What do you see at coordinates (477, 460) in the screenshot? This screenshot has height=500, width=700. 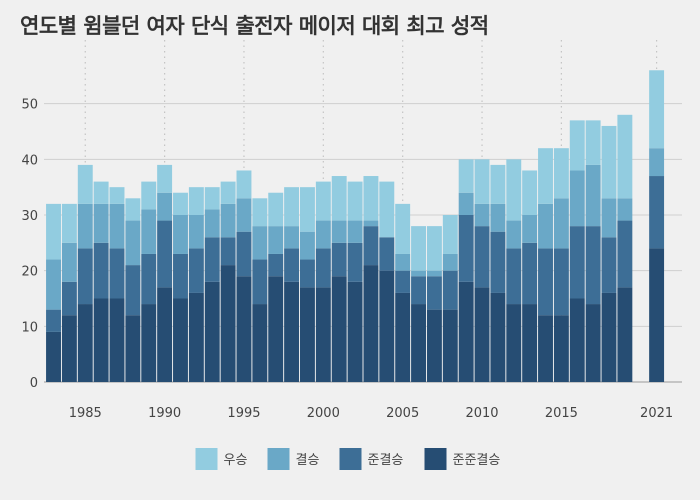 I see `legend-label: 준준결승` at bounding box center [477, 460].